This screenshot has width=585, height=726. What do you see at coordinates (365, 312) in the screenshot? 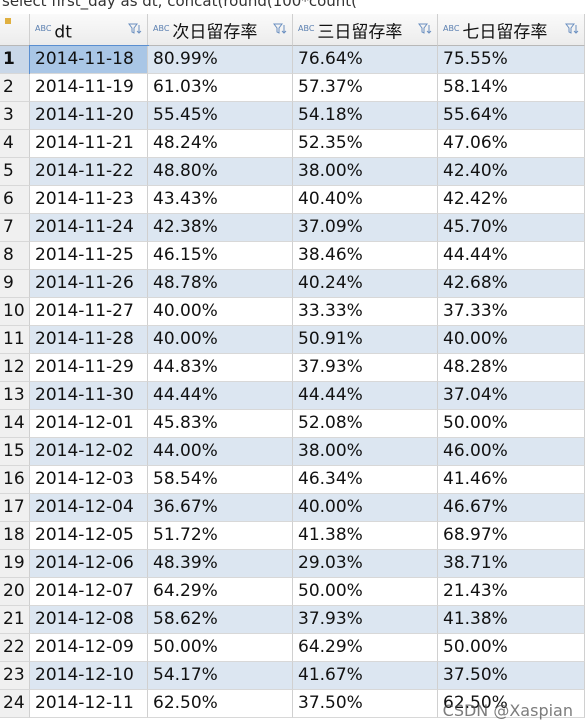
I see `data-cell: 33.33%` at bounding box center [365, 312].